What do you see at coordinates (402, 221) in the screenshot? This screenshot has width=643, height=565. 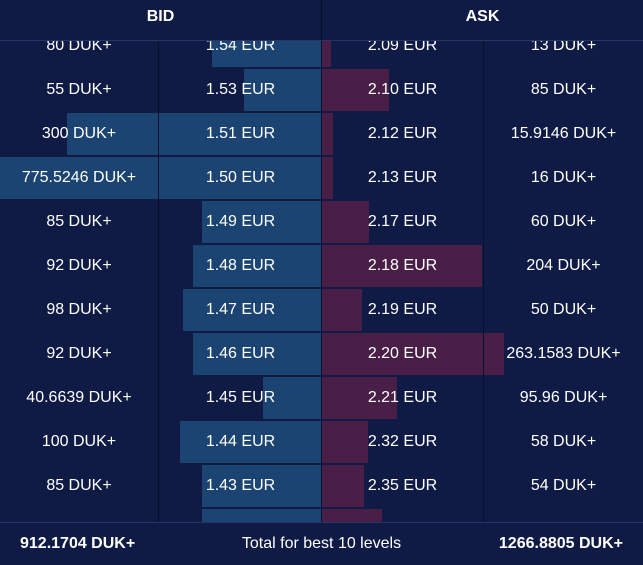 I see `ask-price: 2.17 EUR` at bounding box center [402, 221].